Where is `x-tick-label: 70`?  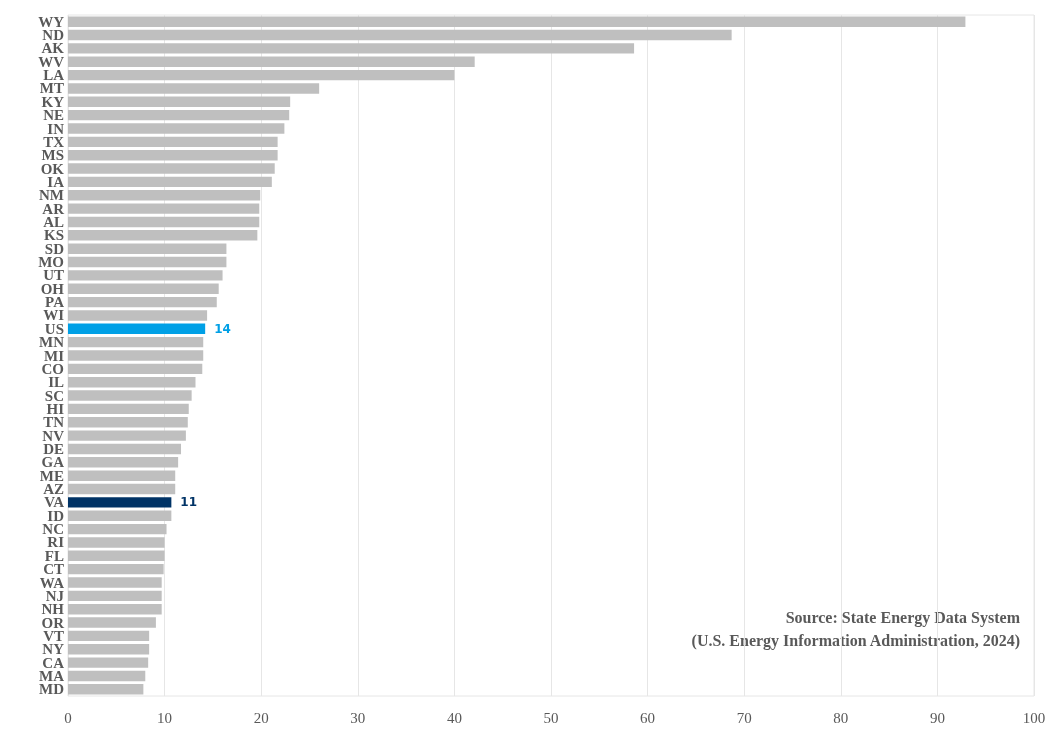 x-tick-label: 70 is located at coordinates (744, 717).